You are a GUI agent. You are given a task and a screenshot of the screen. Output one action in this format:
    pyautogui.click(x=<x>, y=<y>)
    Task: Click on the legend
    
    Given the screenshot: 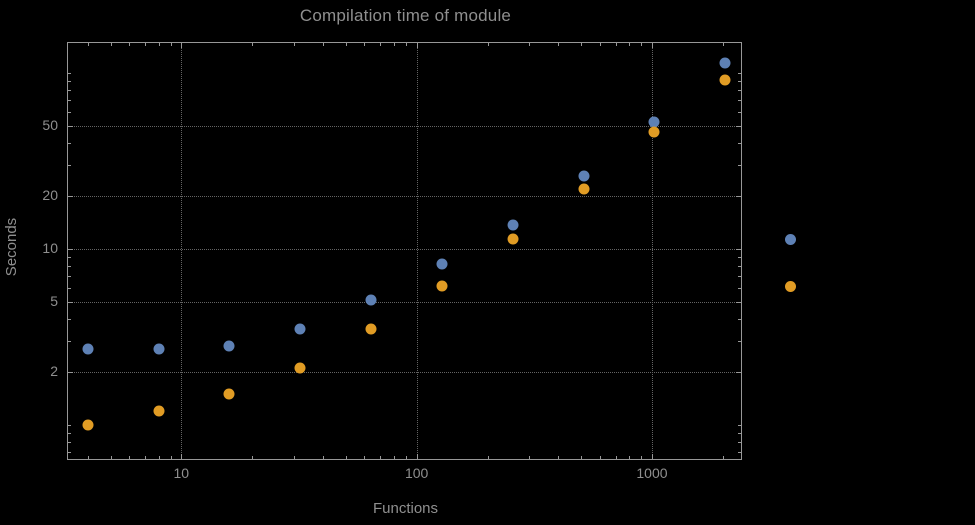 What is the action you would take?
    pyautogui.click(x=791, y=264)
    